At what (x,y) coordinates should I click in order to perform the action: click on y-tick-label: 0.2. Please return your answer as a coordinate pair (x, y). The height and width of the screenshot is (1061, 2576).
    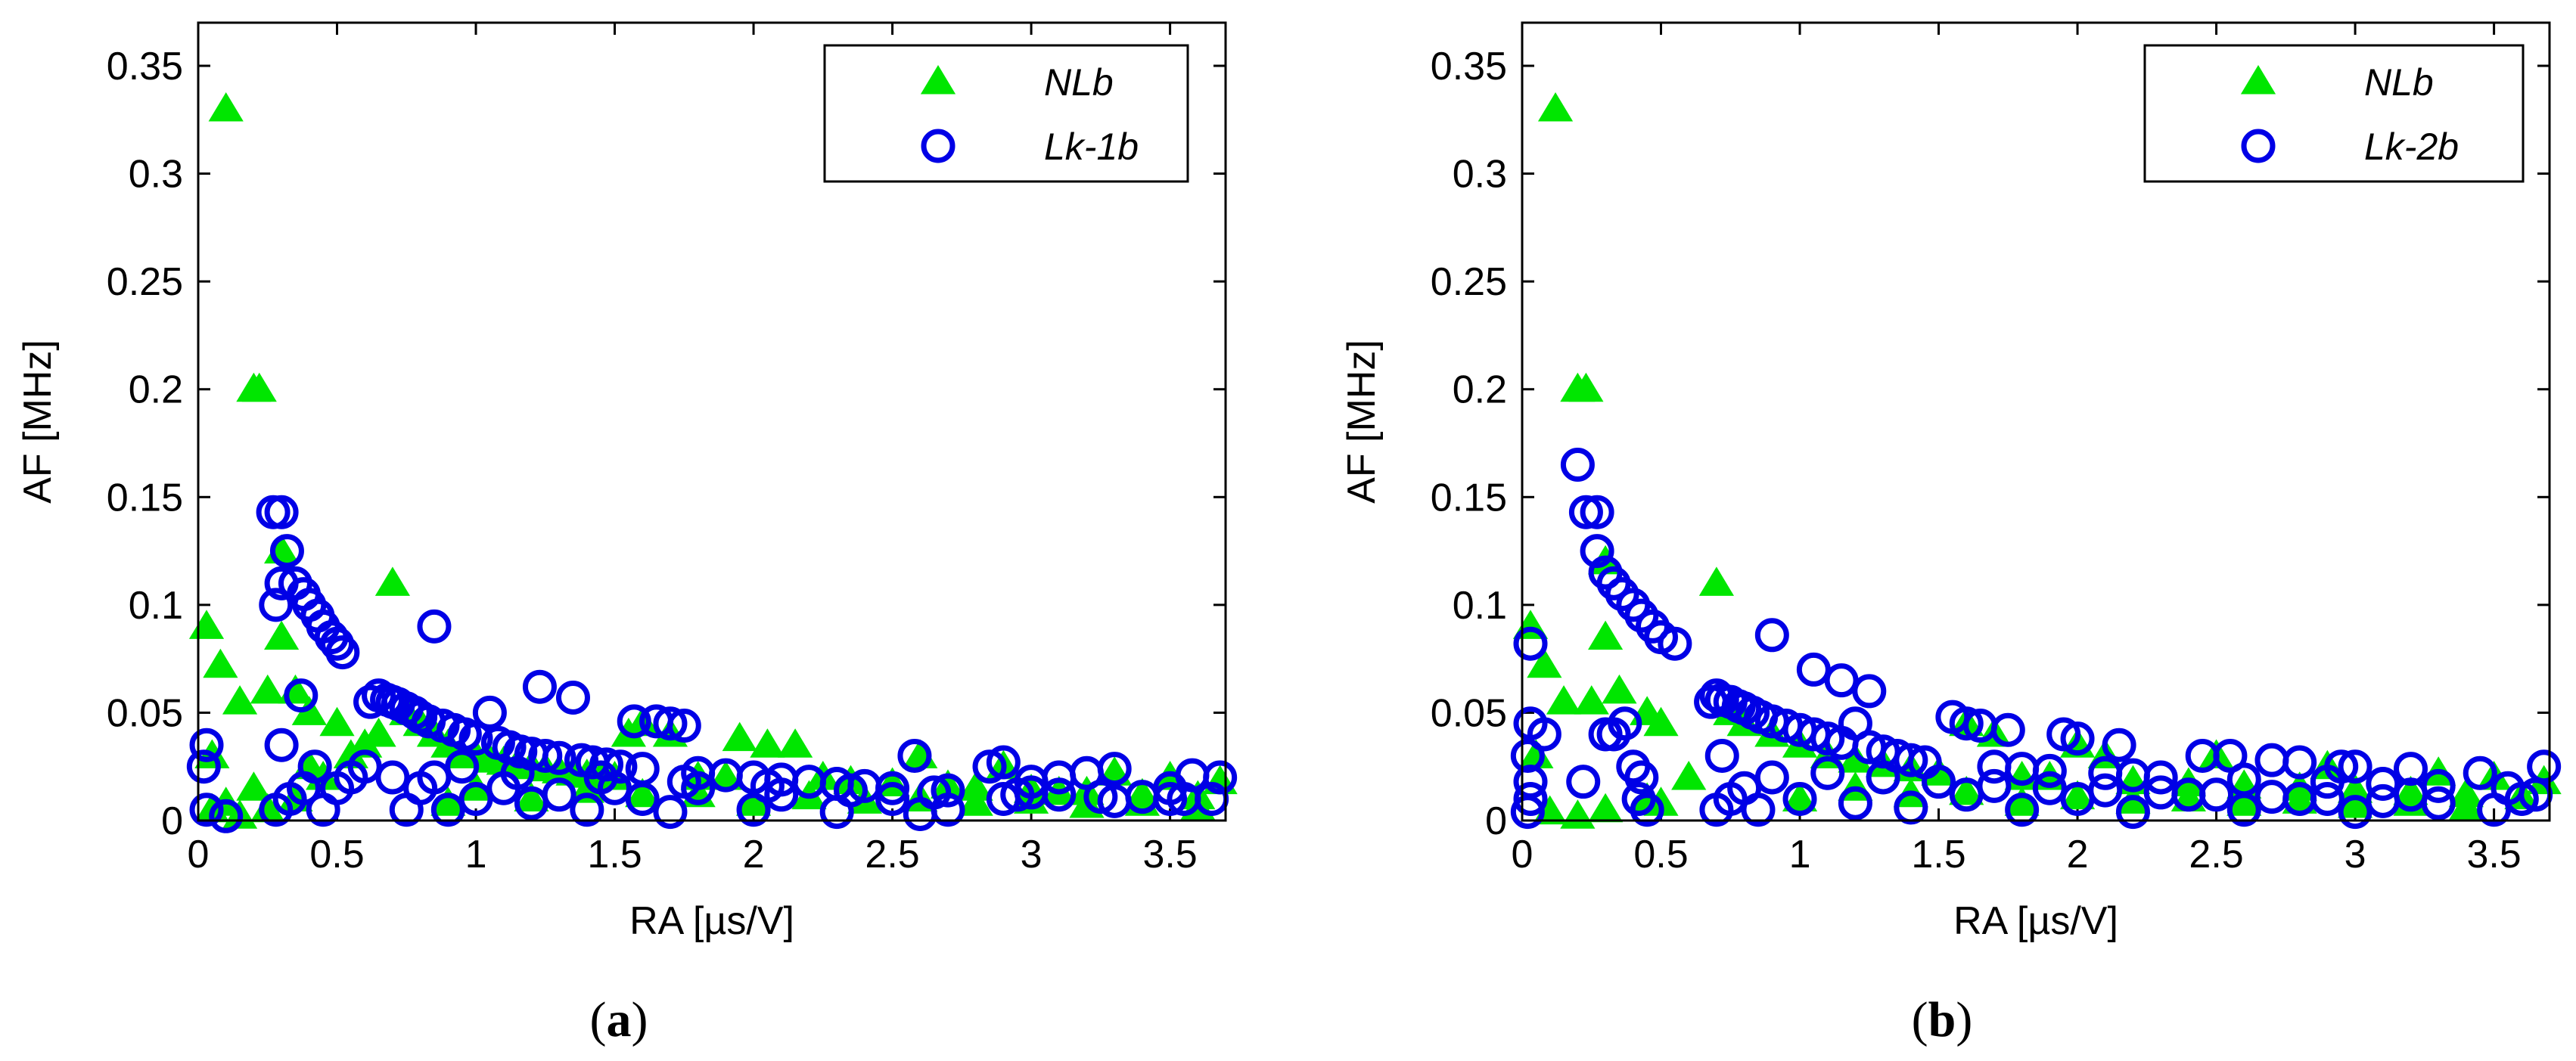
    Looking at the image, I should click on (1480, 390).